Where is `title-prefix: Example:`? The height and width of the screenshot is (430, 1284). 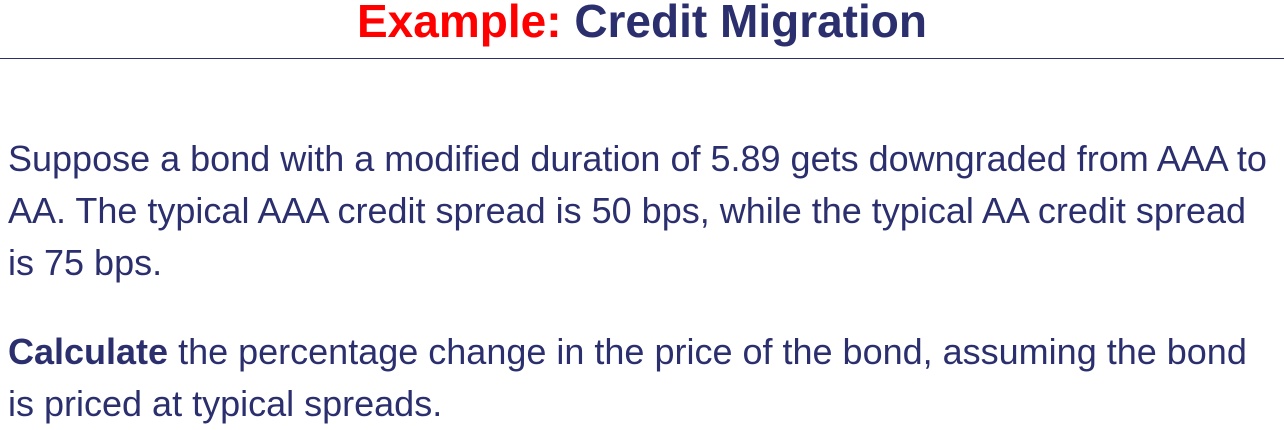
title-prefix: Example: is located at coordinates (459, 23).